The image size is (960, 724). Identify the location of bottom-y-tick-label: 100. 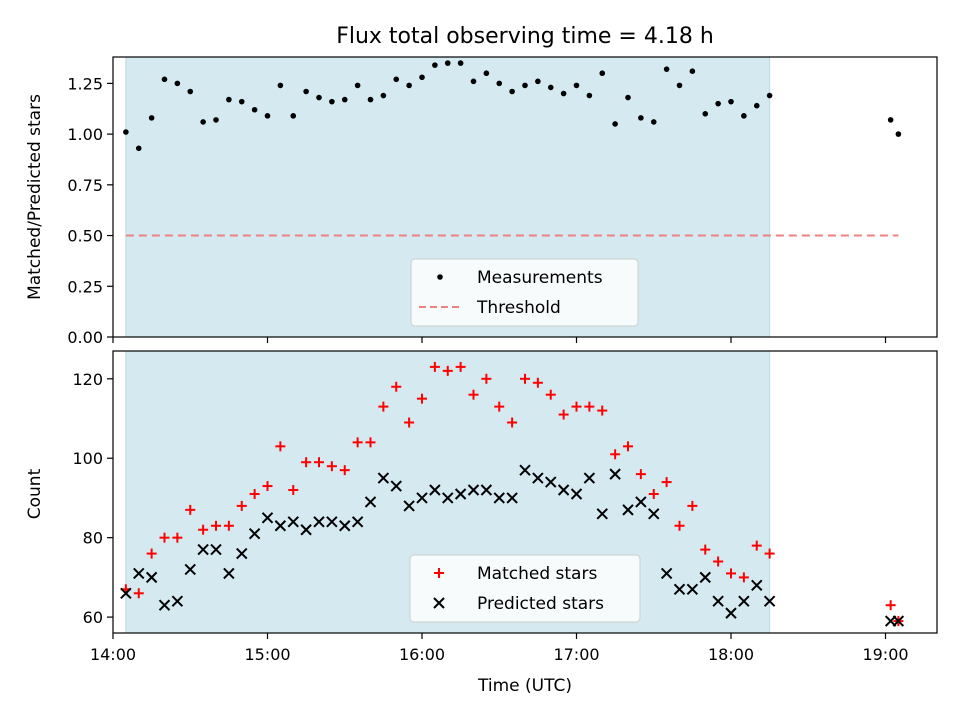
(87, 458).